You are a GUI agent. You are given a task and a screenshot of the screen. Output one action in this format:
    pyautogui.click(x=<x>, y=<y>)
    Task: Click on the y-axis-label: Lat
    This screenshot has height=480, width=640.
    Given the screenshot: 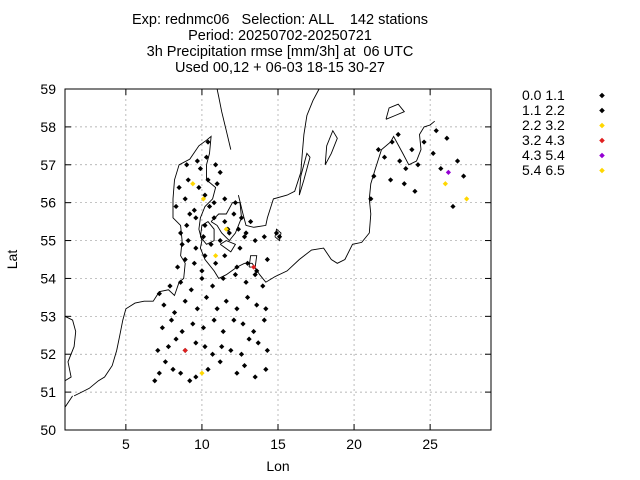 What is the action you would take?
    pyautogui.click(x=12, y=260)
    